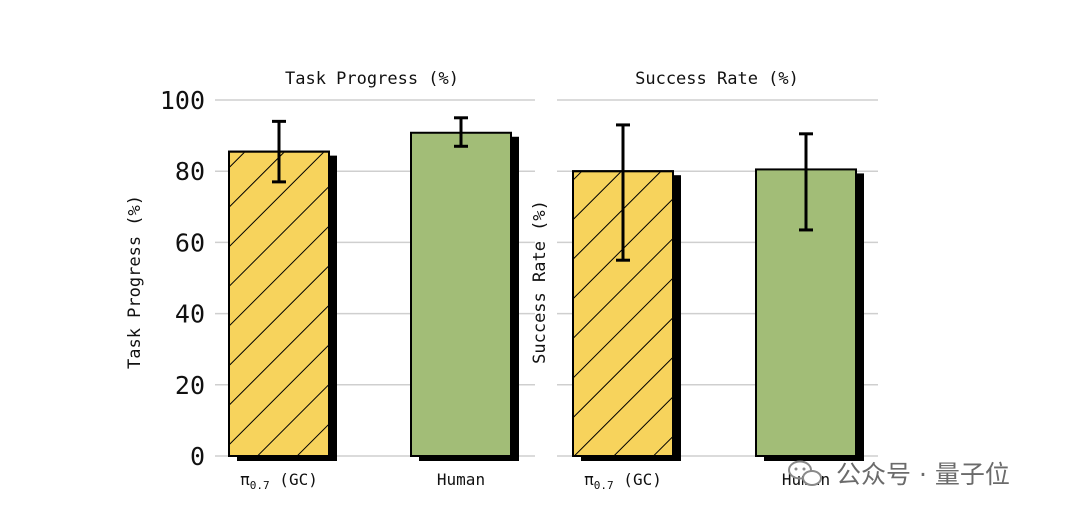 The image size is (1078, 516). I want to click on panel-title: Success Rate (%), so click(717, 79).